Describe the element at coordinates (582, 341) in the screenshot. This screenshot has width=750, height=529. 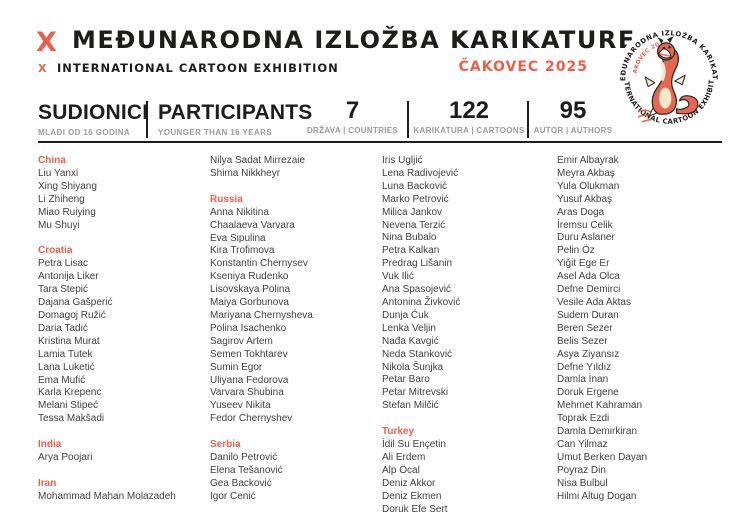
I see `participant-name: Belis Sezer` at that location.